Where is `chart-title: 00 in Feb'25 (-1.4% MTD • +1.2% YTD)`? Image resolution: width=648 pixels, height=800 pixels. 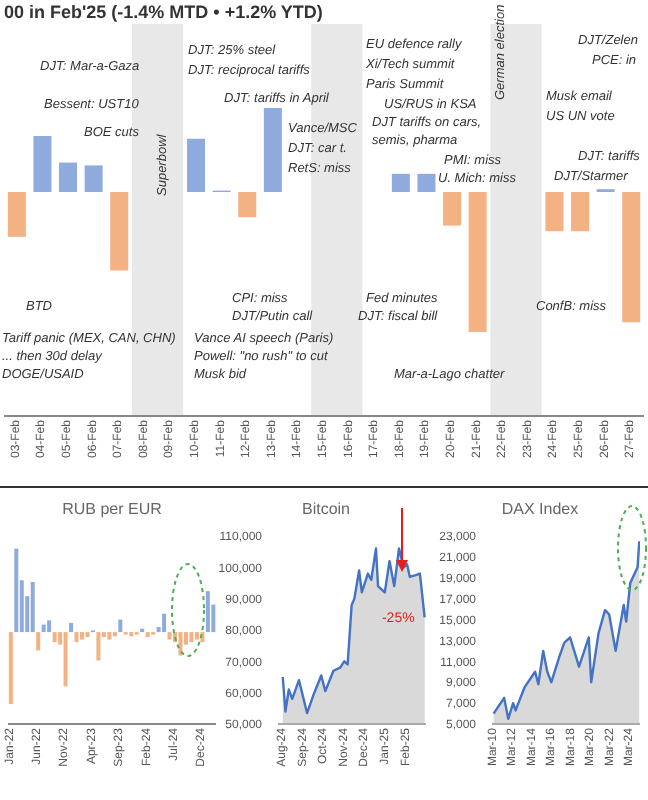
chart-title: 00 in Feb'25 (-1.4% MTD • +1.2% YTD) is located at coordinates (163, 12).